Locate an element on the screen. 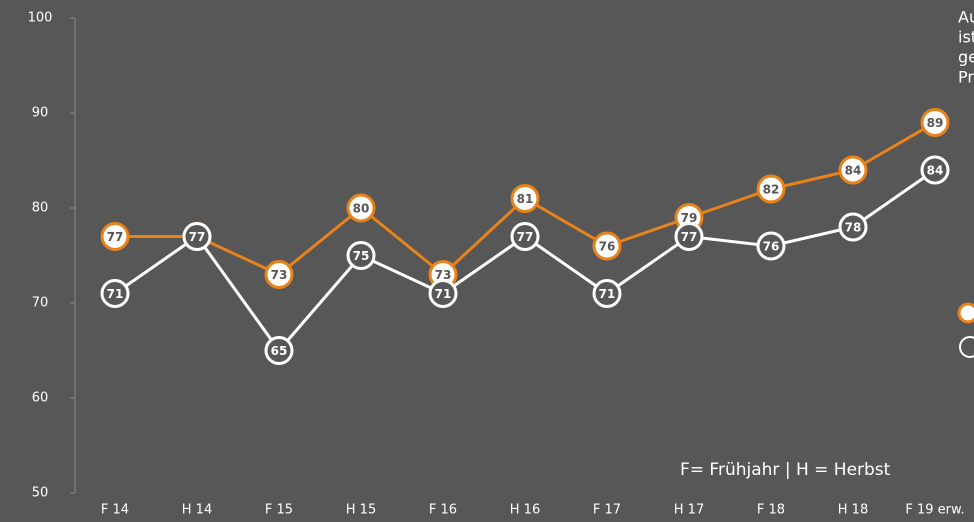 This screenshot has height=522, width=974. data-label: 81 is located at coordinates (525, 199).